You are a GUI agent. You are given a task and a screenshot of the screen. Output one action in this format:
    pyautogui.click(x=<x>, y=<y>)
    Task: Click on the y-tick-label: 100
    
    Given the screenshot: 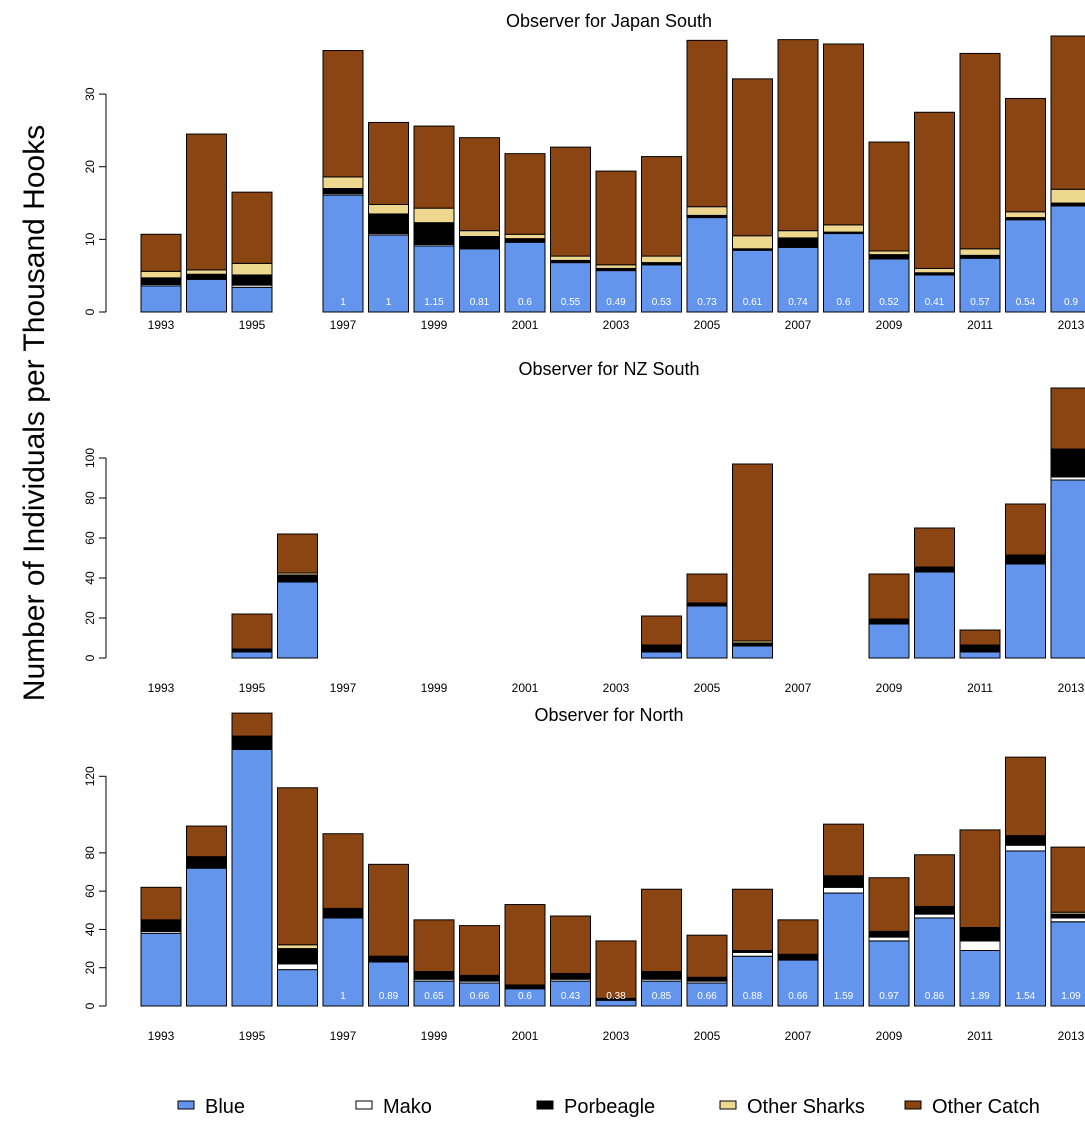 What is the action you would take?
    pyautogui.click(x=90, y=458)
    